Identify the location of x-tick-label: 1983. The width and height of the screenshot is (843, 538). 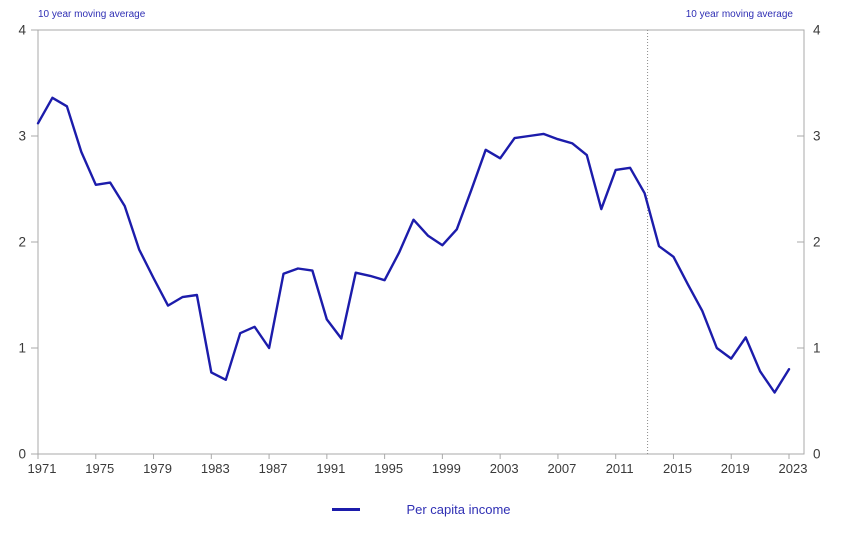
(215, 468).